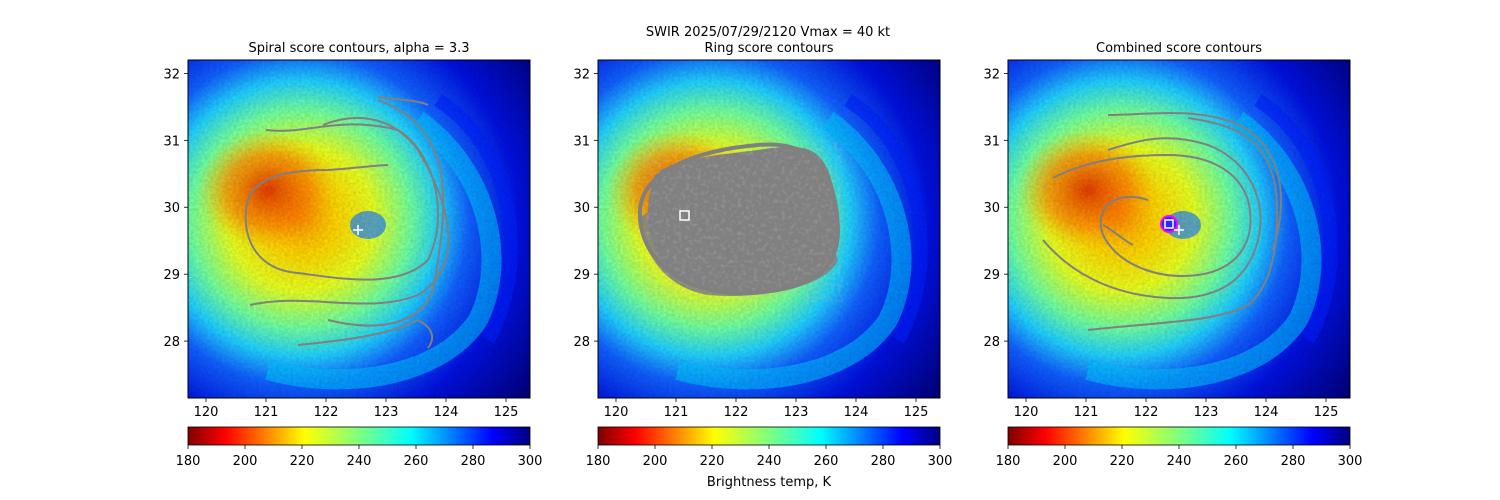 The height and width of the screenshot is (500, 1500). Describe the element at coordinates (768, 32) in the screenshot. I see `figure-suptitle: SWIR 2025/07/29/2120 Vmax = 40 kt` at that location.